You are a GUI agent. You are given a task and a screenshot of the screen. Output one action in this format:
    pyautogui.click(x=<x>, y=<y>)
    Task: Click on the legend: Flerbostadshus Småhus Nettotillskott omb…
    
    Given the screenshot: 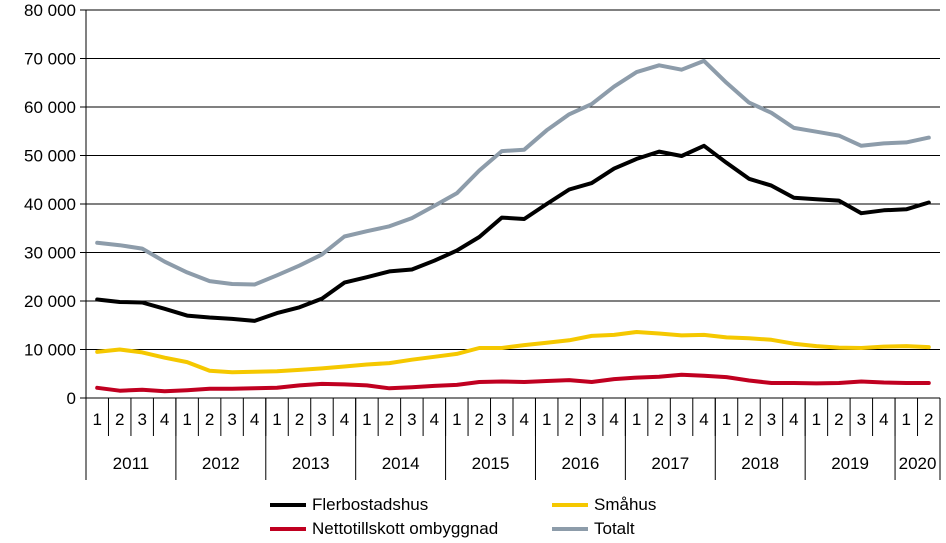 What is the action you would take?
    pyautogui.click(x=480, y=518)
    